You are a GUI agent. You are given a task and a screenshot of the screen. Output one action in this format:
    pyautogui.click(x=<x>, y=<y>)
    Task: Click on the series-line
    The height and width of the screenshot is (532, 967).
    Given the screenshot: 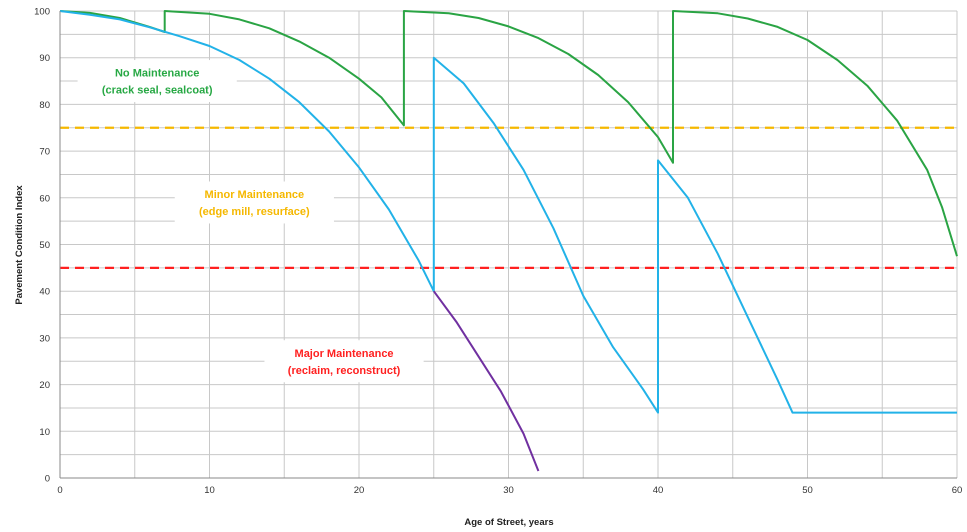 What is the action you would take?
    pyautogui.click(x=486, y=381)
    